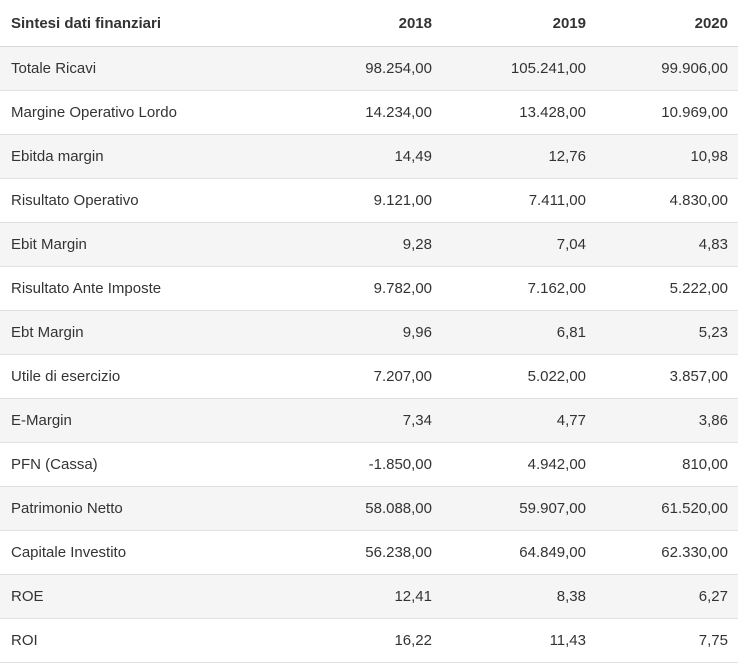  What do you see at coordinates (519, 68) in the screenshot?
I see `row-value: 105.241,00` at bounding box center [519, 68].